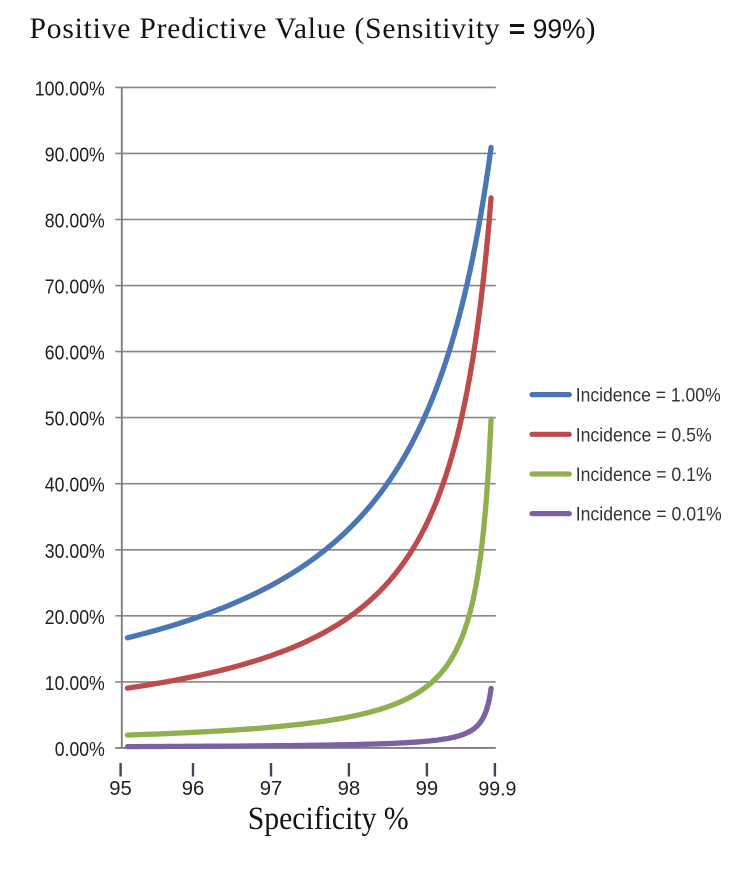 The width and height of the screenshot is (745, 874). I want to click on svg-text: 50.00%, so click(75, 420).